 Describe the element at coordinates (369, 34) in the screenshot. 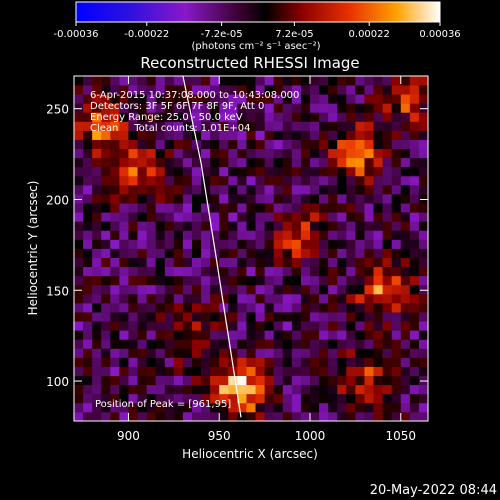

I see `colorbar-tick-label: 0.00022` at that location.